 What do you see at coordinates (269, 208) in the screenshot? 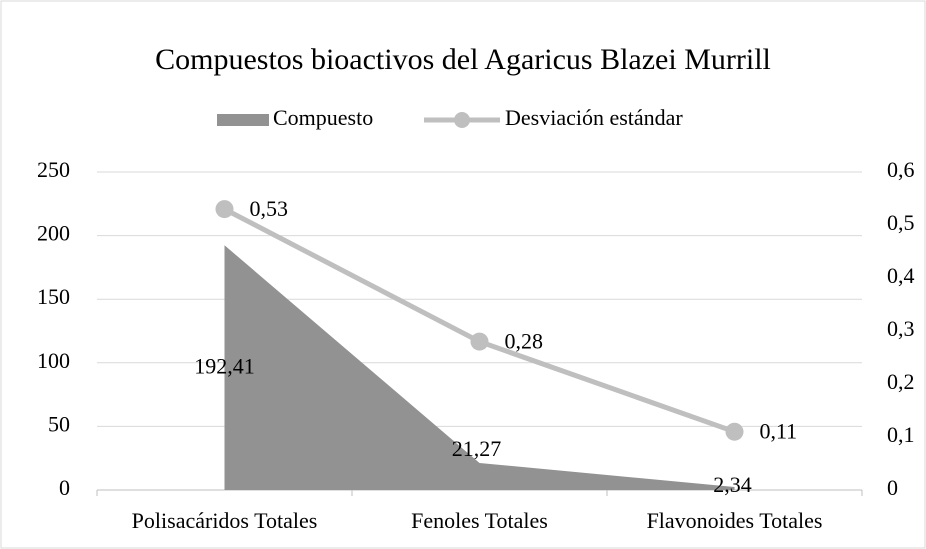
I see `data-label: 0,53` at bounding box center [269, 208].